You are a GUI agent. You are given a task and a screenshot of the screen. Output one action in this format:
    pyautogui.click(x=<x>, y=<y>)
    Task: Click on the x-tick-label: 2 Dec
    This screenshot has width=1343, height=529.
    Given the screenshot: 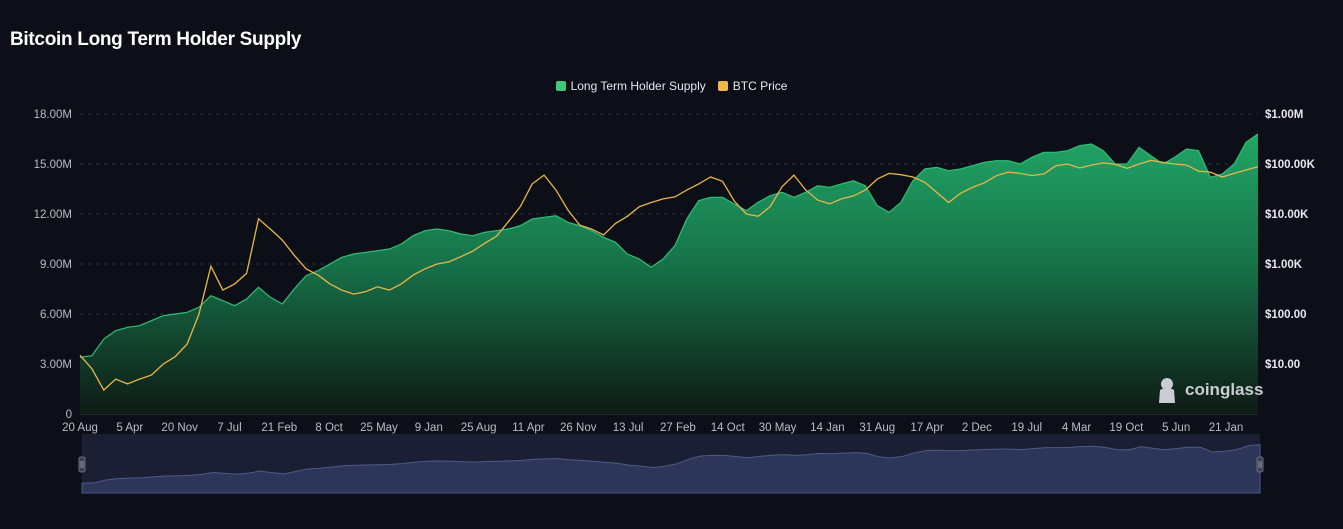 What is the action you would take?
    pyautogui.click(x=977, y=428)
    